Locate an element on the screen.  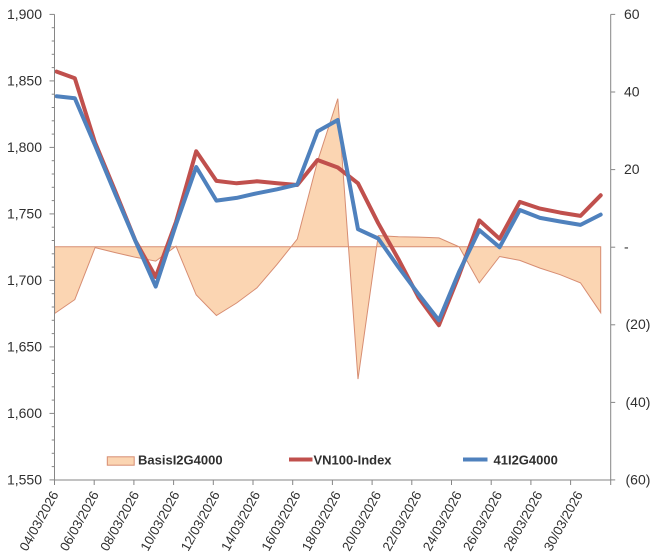
svg-text: 20 is located at coordinates (632, 169).